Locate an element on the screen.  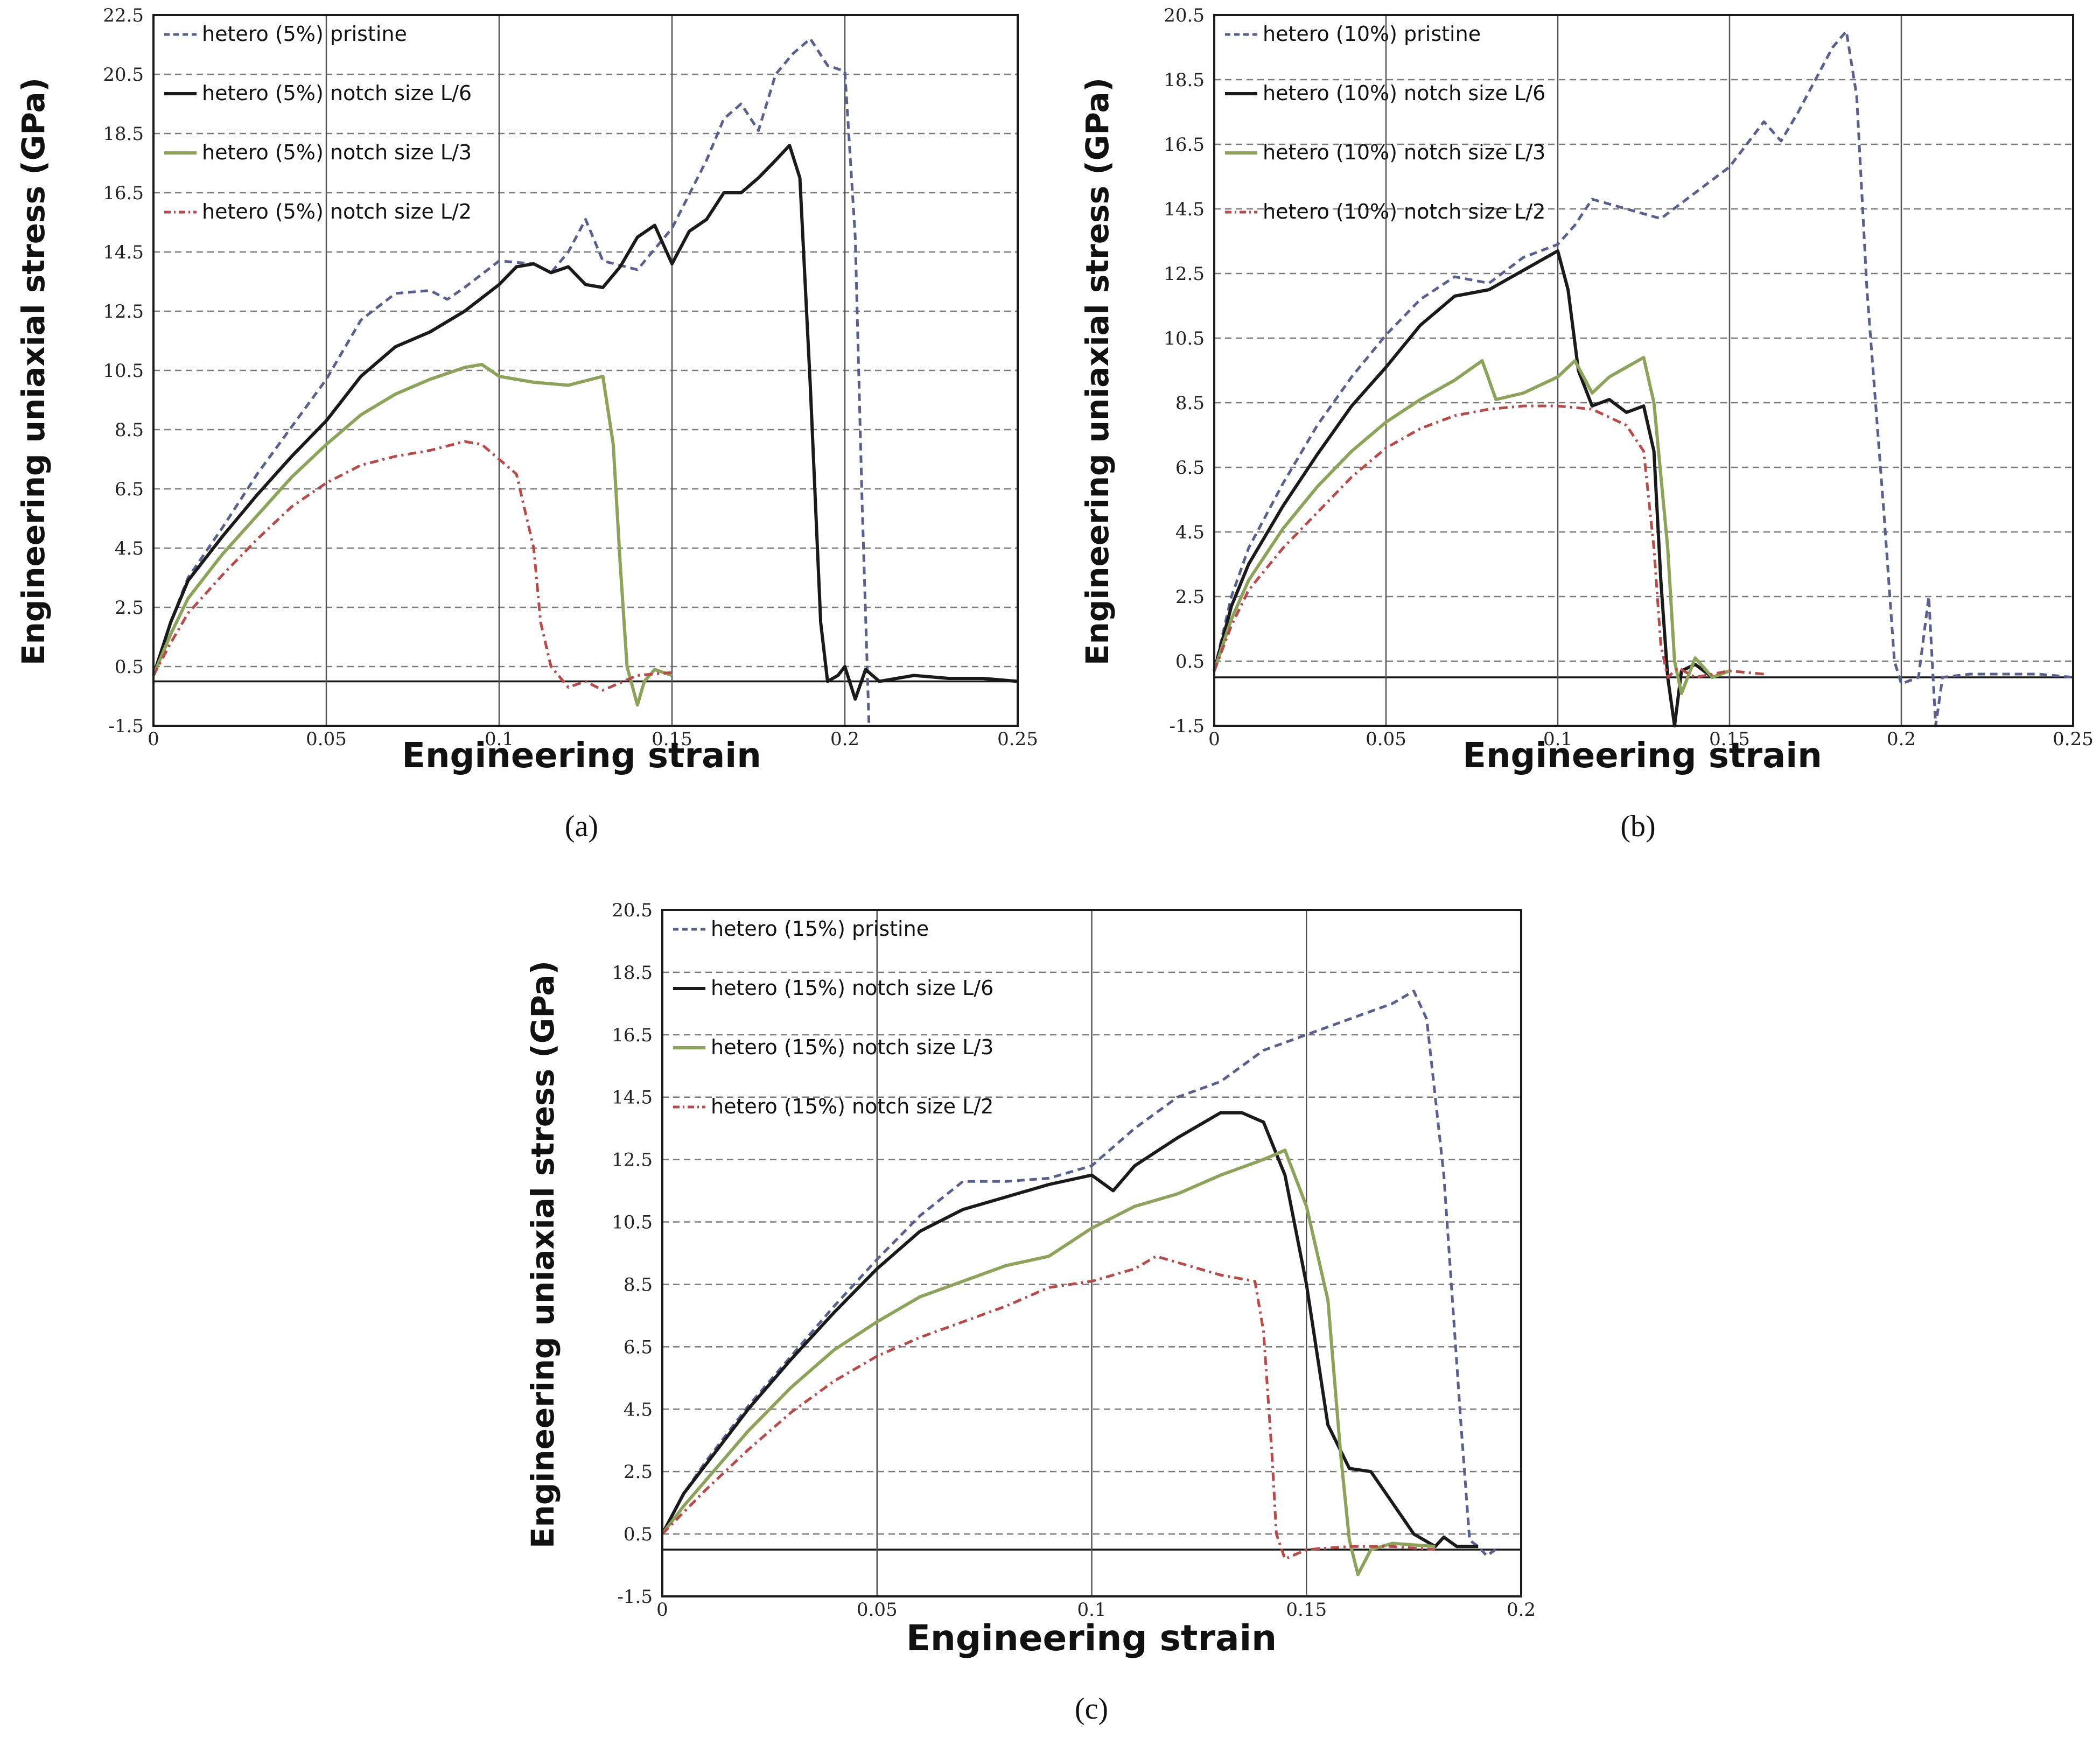
legend-label: hetero (5%) notch size L/6 is located at coordinates (337, 93).